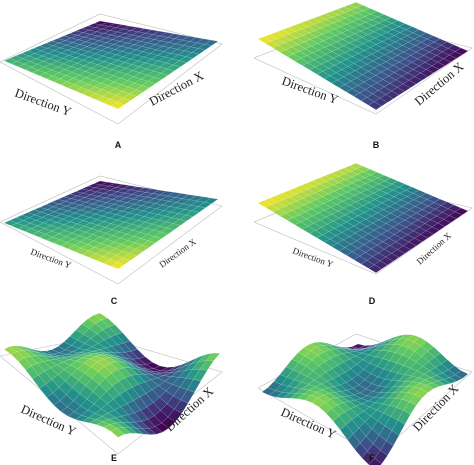  What do you see at coordinates (118, 145) in the screenshot?
I see `panel-a-letter: A` at bounding box center [118, 145].